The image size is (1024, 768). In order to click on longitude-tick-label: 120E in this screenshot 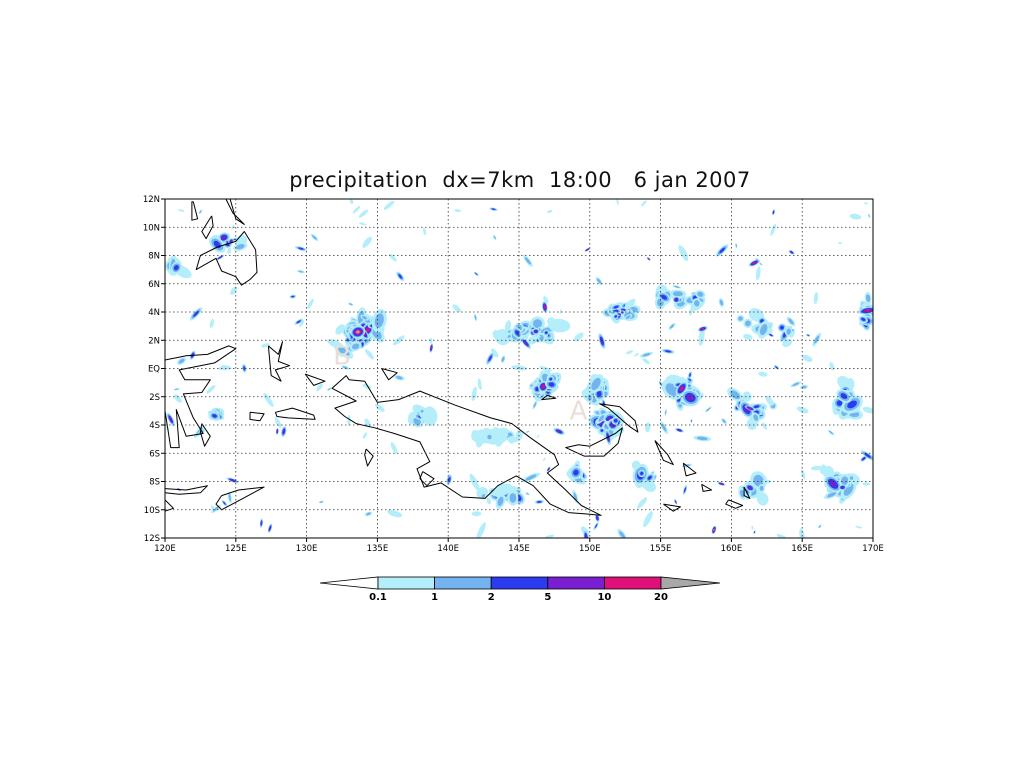, I will do `click(165, 549)`.